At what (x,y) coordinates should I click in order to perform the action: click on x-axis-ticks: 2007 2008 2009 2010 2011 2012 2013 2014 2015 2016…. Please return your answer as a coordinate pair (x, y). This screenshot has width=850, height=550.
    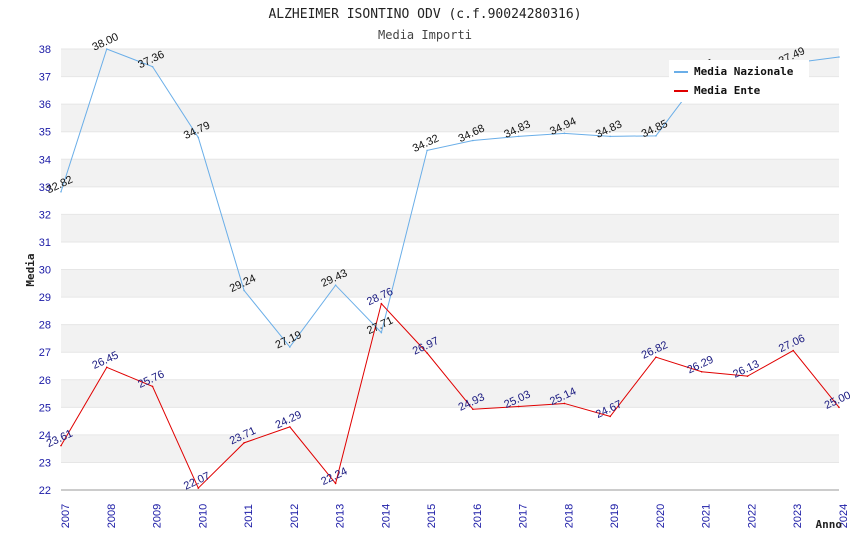
    Looking at the image, I should click on (455, 516).